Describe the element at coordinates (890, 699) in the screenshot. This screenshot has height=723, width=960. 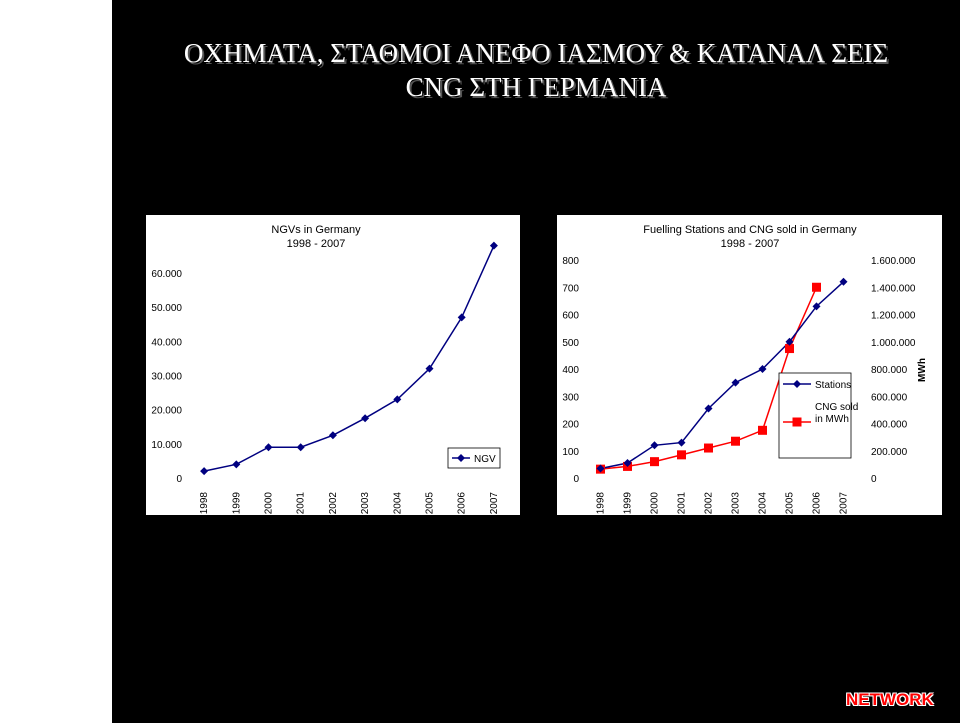
I see `network-logo: NETWORK` at that location.